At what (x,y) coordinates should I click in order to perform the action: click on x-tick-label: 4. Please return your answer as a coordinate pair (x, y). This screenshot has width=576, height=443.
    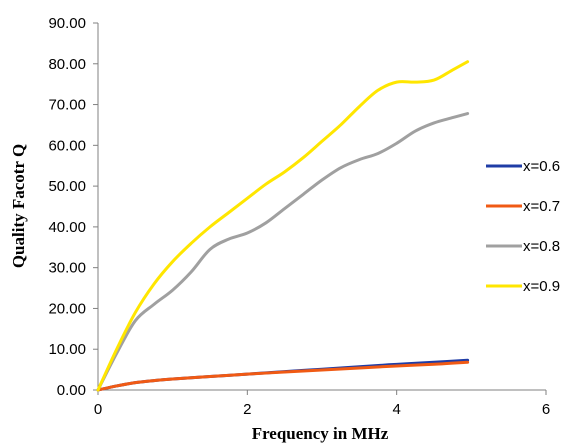
    Looking at the image, I should click on (396, 409).